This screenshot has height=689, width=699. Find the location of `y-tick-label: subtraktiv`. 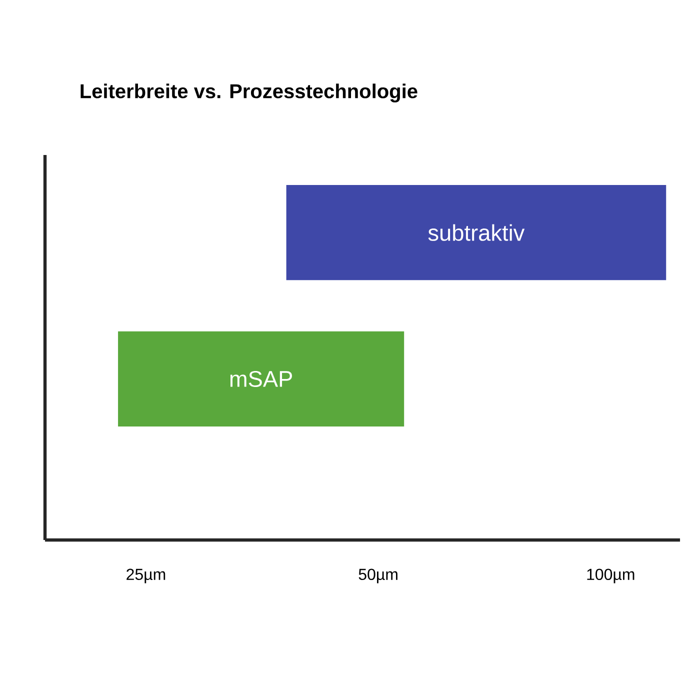

y-tick-label: subtraktiv is located at coordinates (476, 232).